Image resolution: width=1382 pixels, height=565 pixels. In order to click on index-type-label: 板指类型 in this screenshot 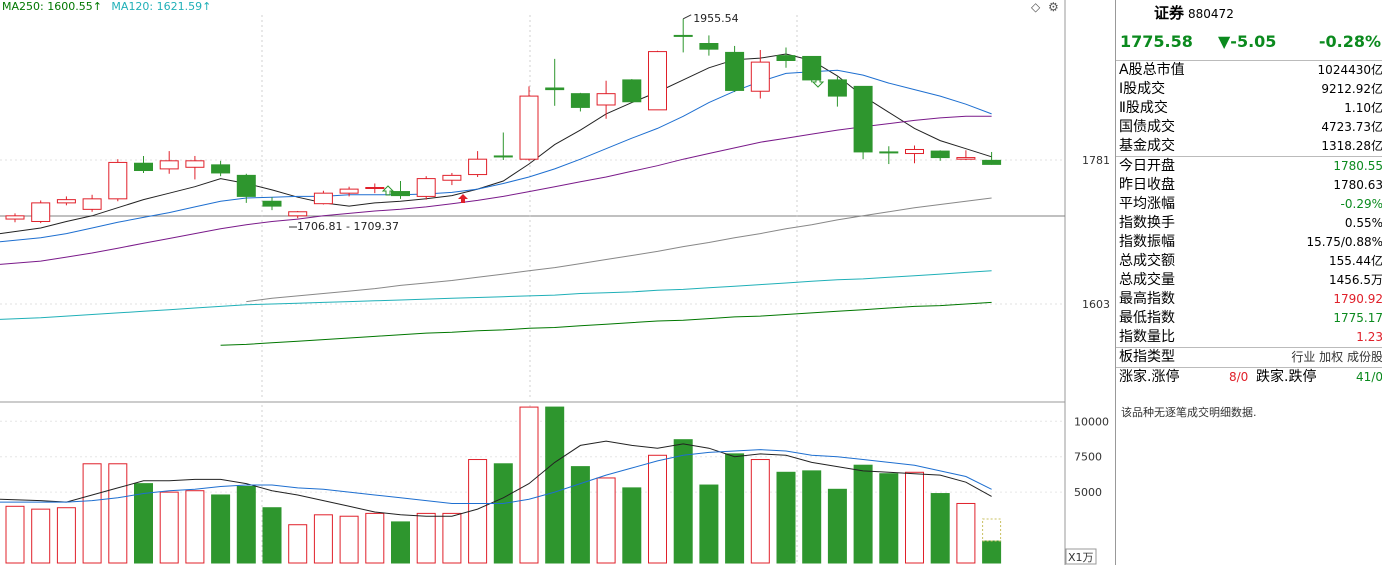, I will do `click(1147, 357)`.